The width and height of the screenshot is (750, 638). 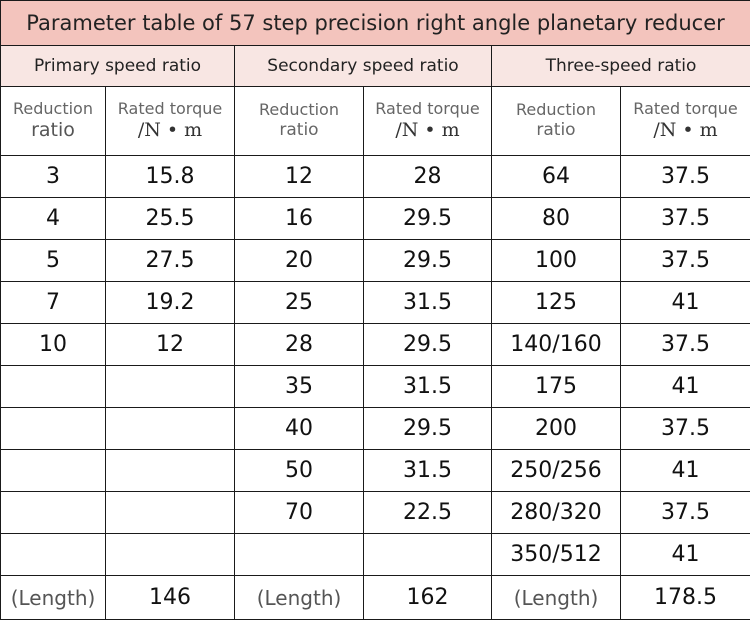 What do you see at coordinates (556, 428) in the screenshot?
I see `reduction-ratio-cell: 200` at bounding box center [556, 428].